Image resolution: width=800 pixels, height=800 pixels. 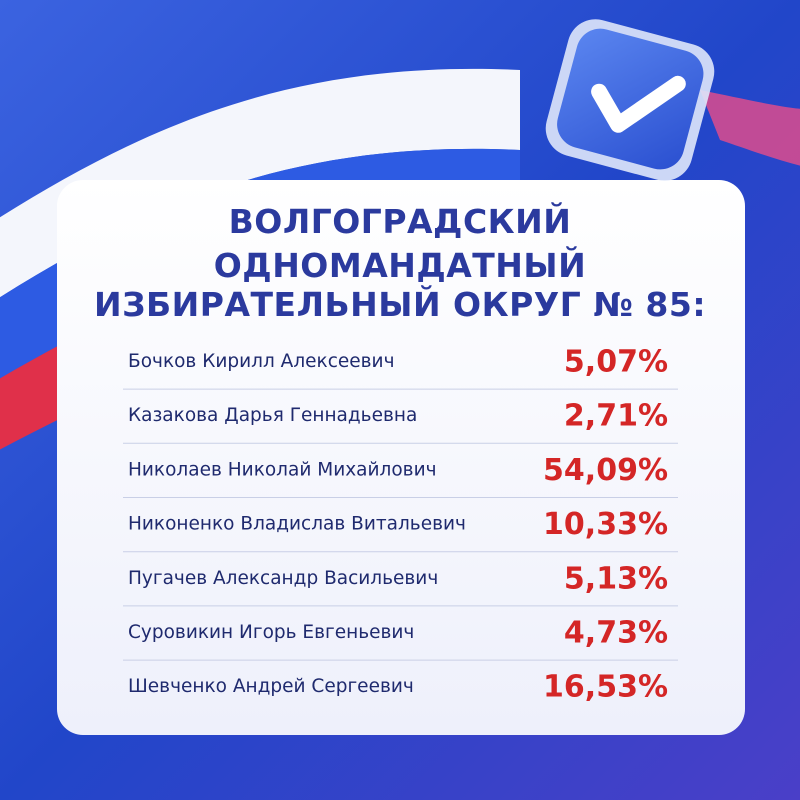 What do you see at coordinates (400, 265) in the screenshot?
I see `title-line: ОДНОМАНДАТНЫЙ` at bounding box center [400, 265].